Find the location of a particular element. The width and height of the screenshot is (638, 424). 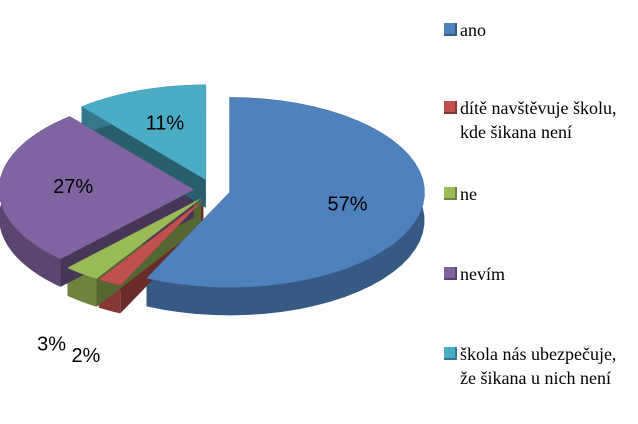

data-label: 57% is located at coordinates (348, 204).